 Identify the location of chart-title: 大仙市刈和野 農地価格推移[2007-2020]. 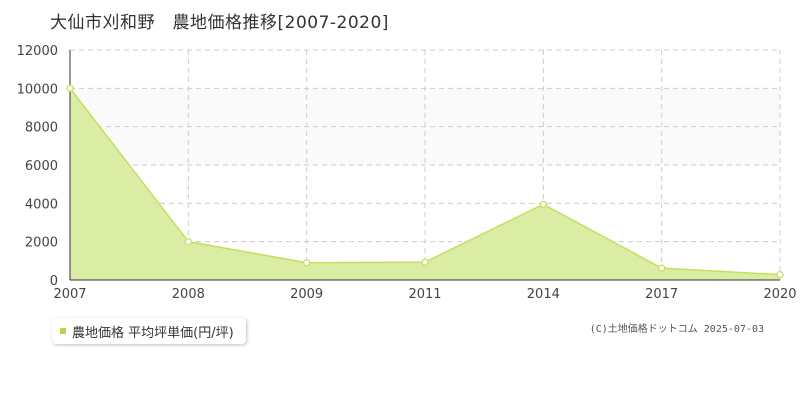
(219, 23).